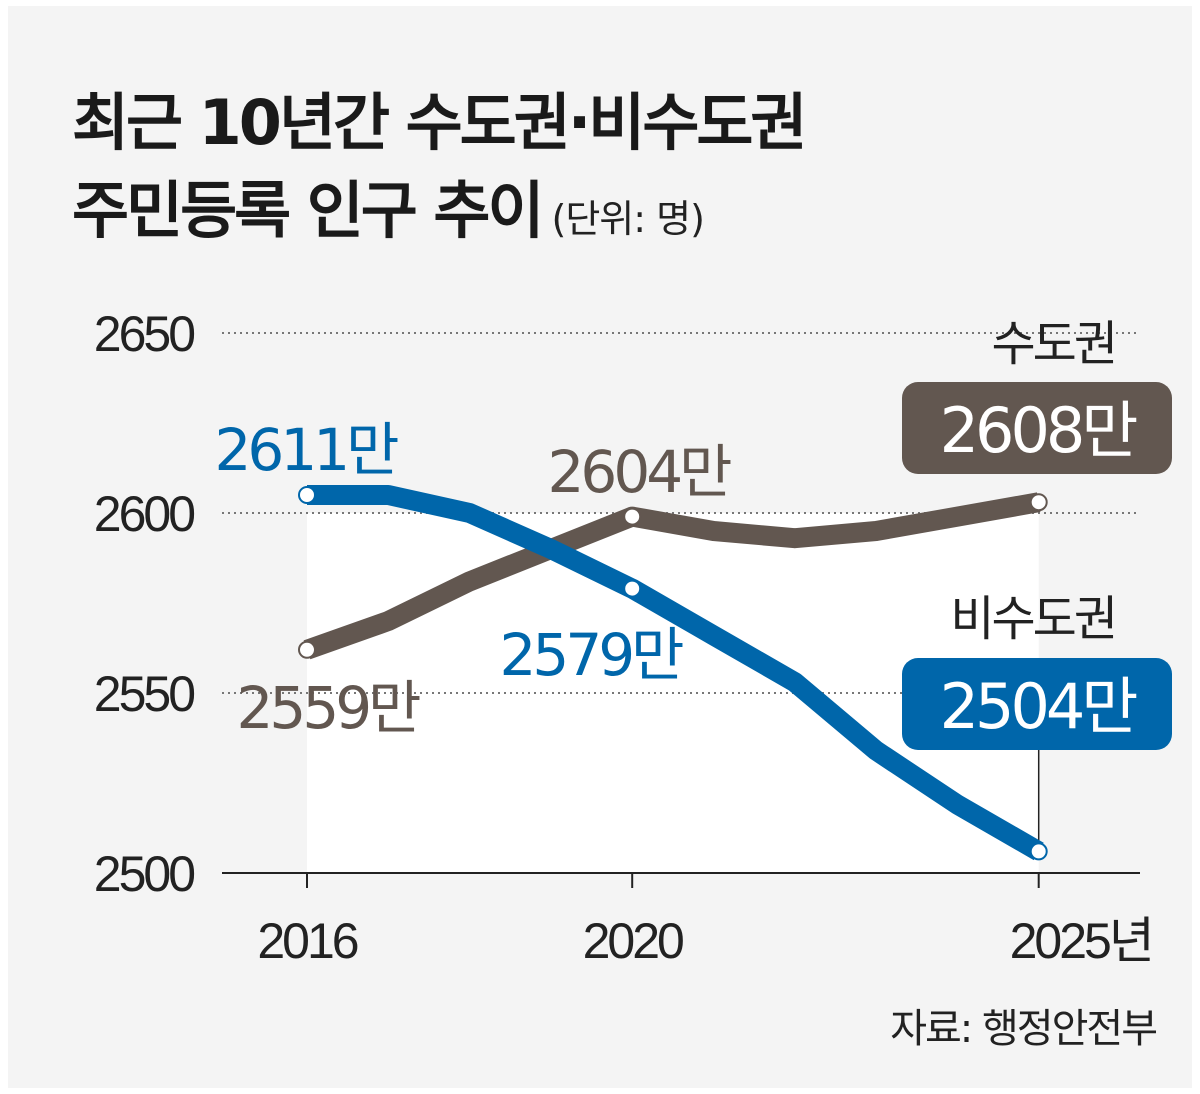  Describe the element at coordinates (144, 334) in the screenshot. I see `y-tick-label: 2650` at that location.